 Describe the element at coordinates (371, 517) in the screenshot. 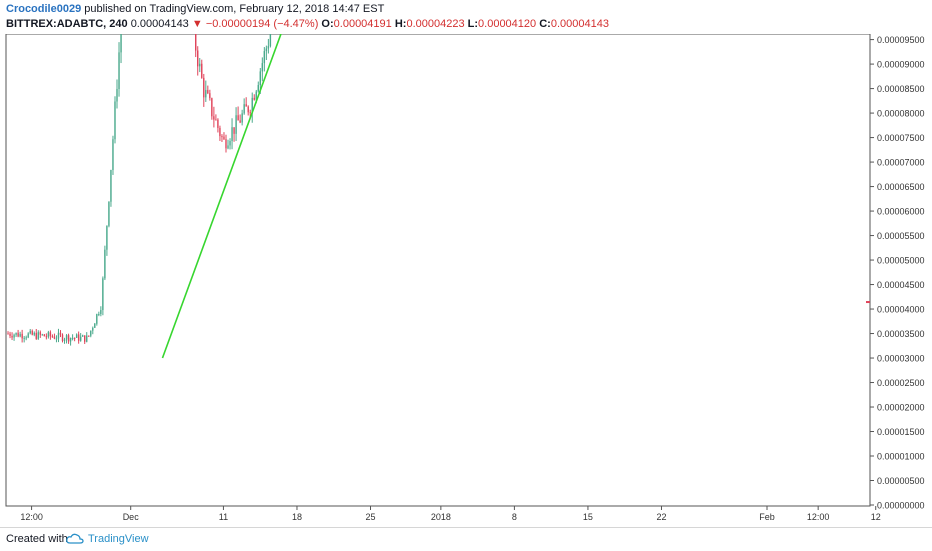

I see `x-tick-label: 25` at that location.